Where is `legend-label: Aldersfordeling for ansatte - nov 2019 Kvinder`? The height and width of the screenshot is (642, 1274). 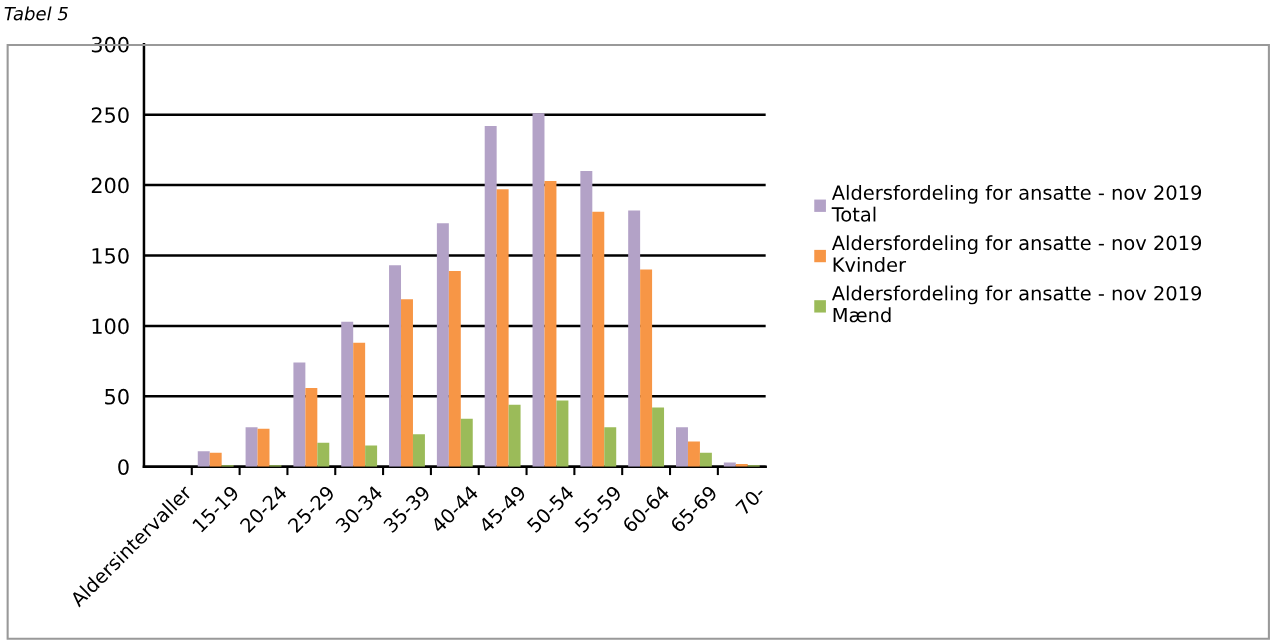 legend-label: Aldersfordeling for ansatte - nov 2019 Kvinder is located at coordinates (1016, 254).